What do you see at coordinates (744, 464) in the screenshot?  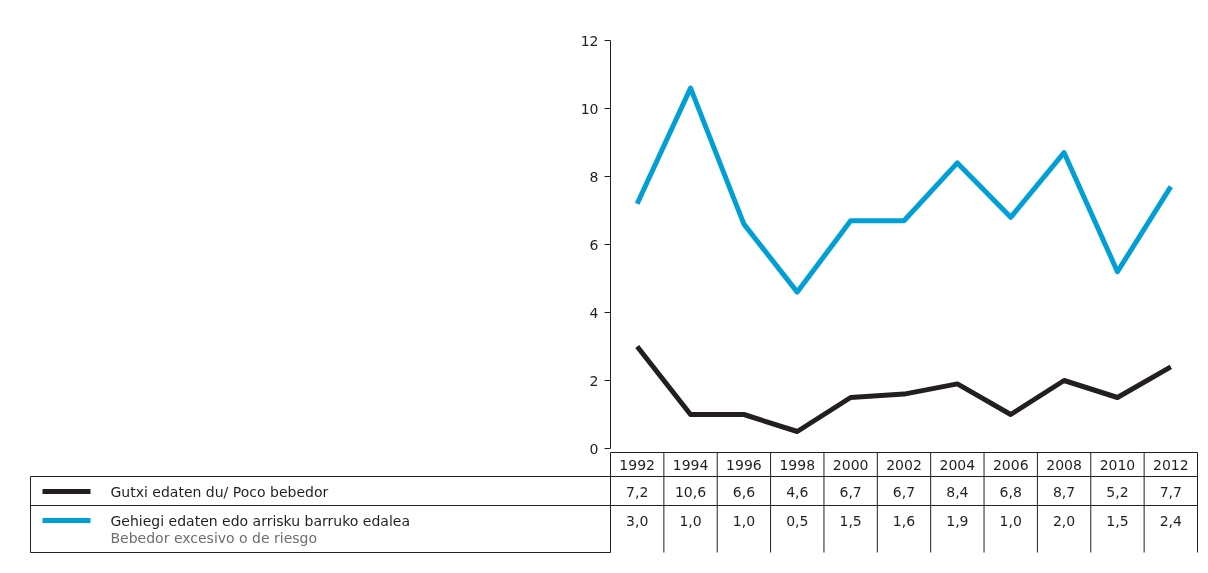 I see `x-tick-label: 1996` at bounding box center [744, 464].